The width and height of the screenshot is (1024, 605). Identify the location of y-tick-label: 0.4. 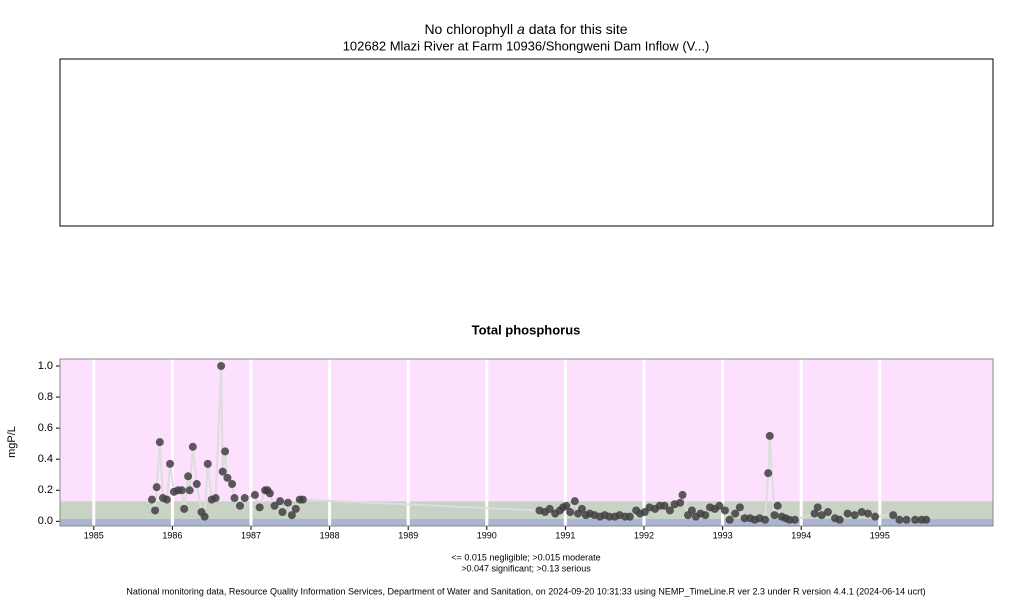
(45, 459).